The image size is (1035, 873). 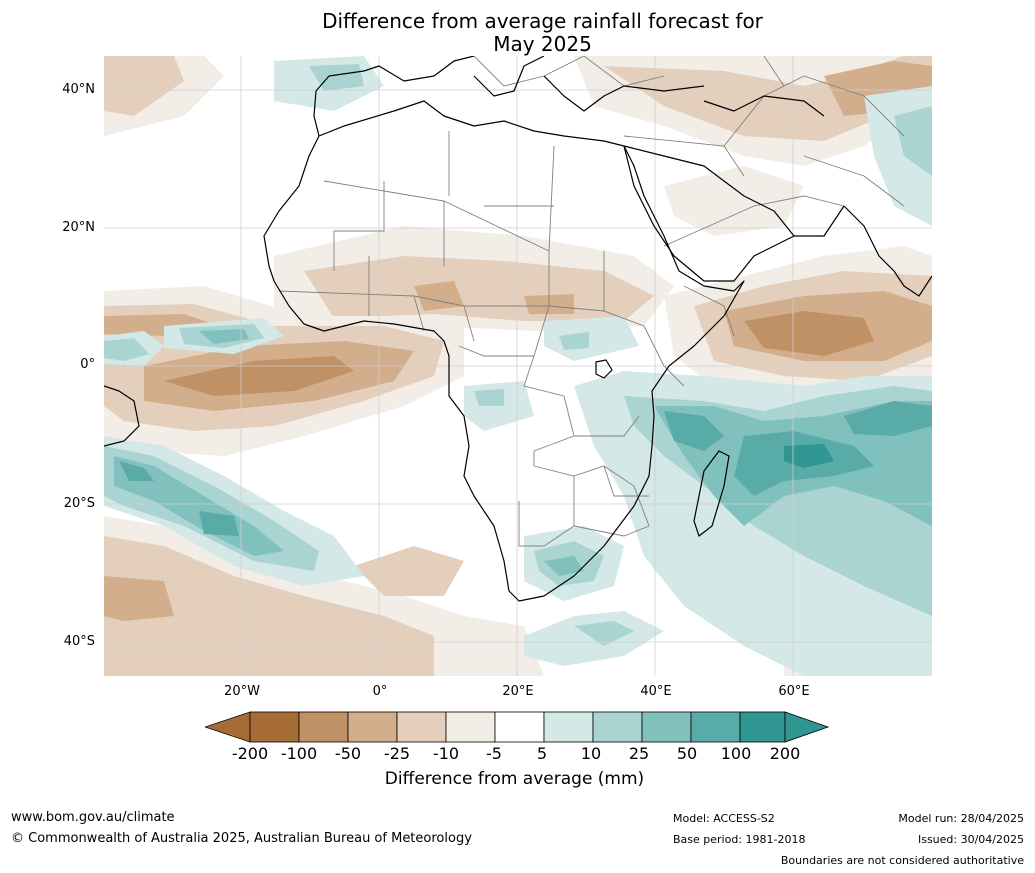 What do you see at coordinates (724, 818) in the screenshot?
I see `footer-model: Model: ACCESS-S2` at bounding box center [724, 818].